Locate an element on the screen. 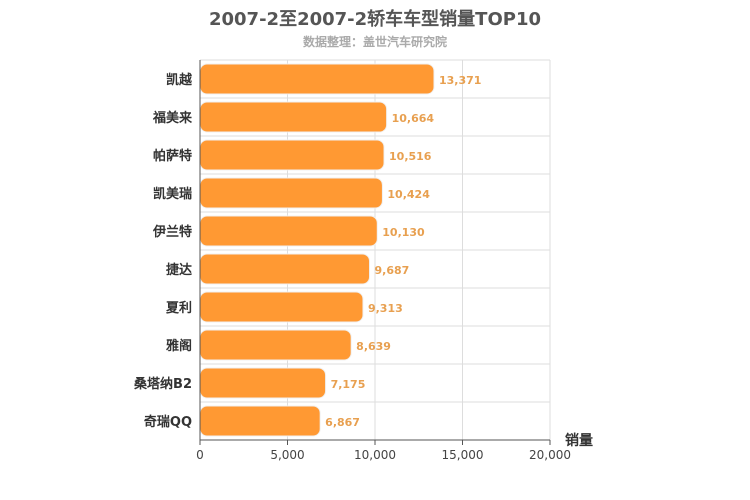 This screenshot has width=750, height=500. category-label: 凯越 is located at coordinates (179, 80).